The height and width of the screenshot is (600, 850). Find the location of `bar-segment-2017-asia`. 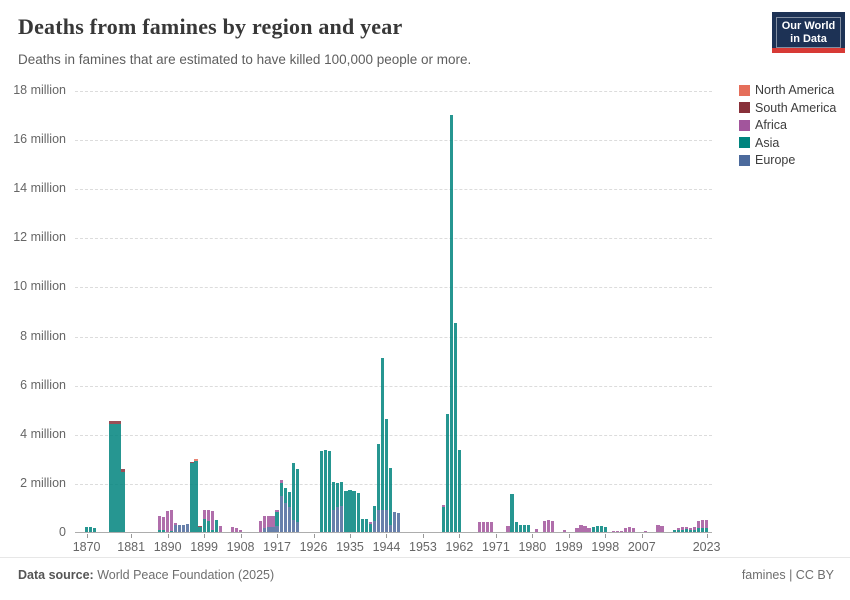

bar-segment-2017-asia is located at coordinates (682, 530).